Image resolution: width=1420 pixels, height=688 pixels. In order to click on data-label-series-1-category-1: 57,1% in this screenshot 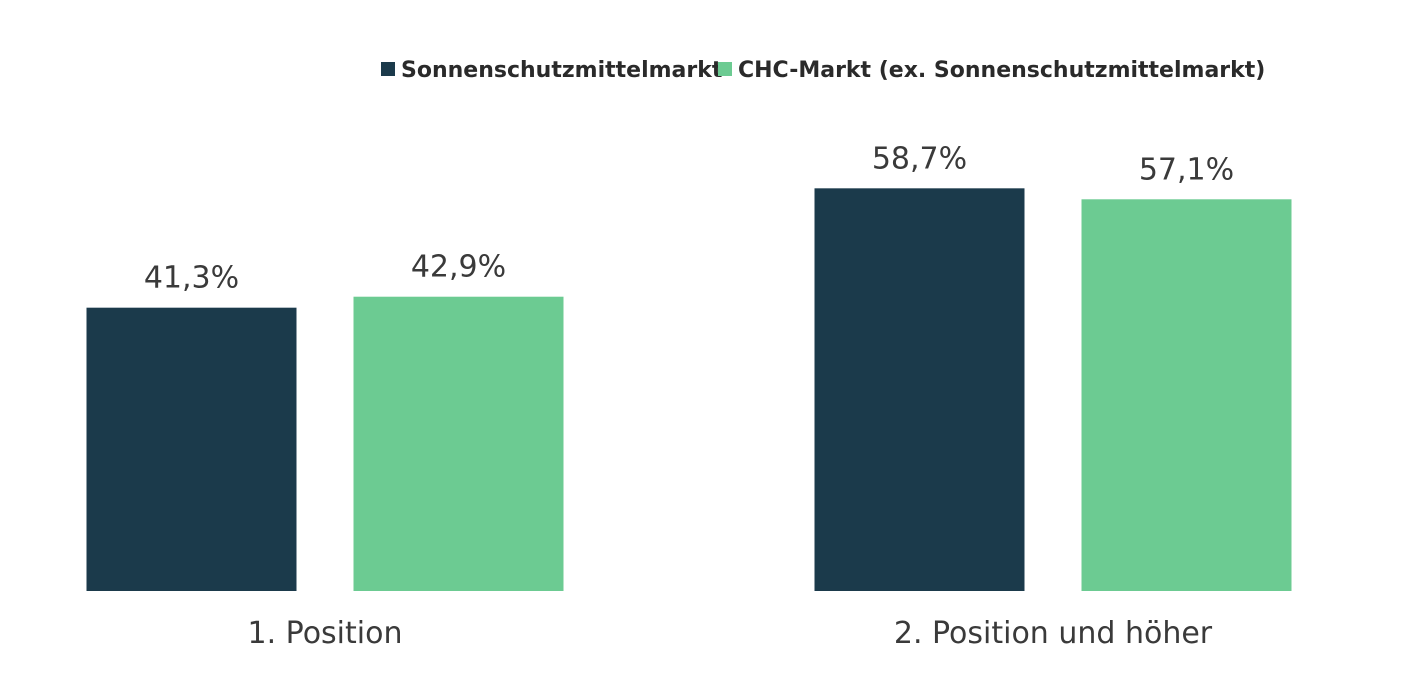, I will do `click(1186, 169)`.